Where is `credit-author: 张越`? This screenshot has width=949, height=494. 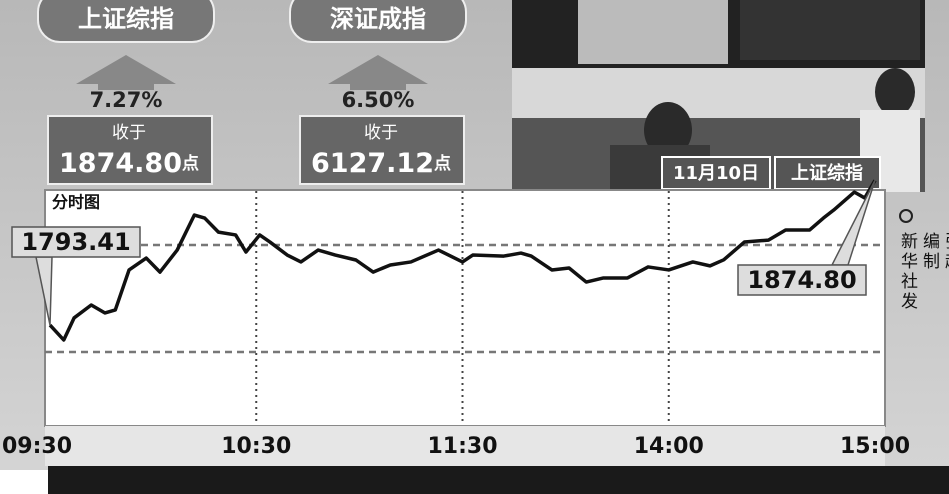 credit-author: 张越 is located at coordinates (945, 252).